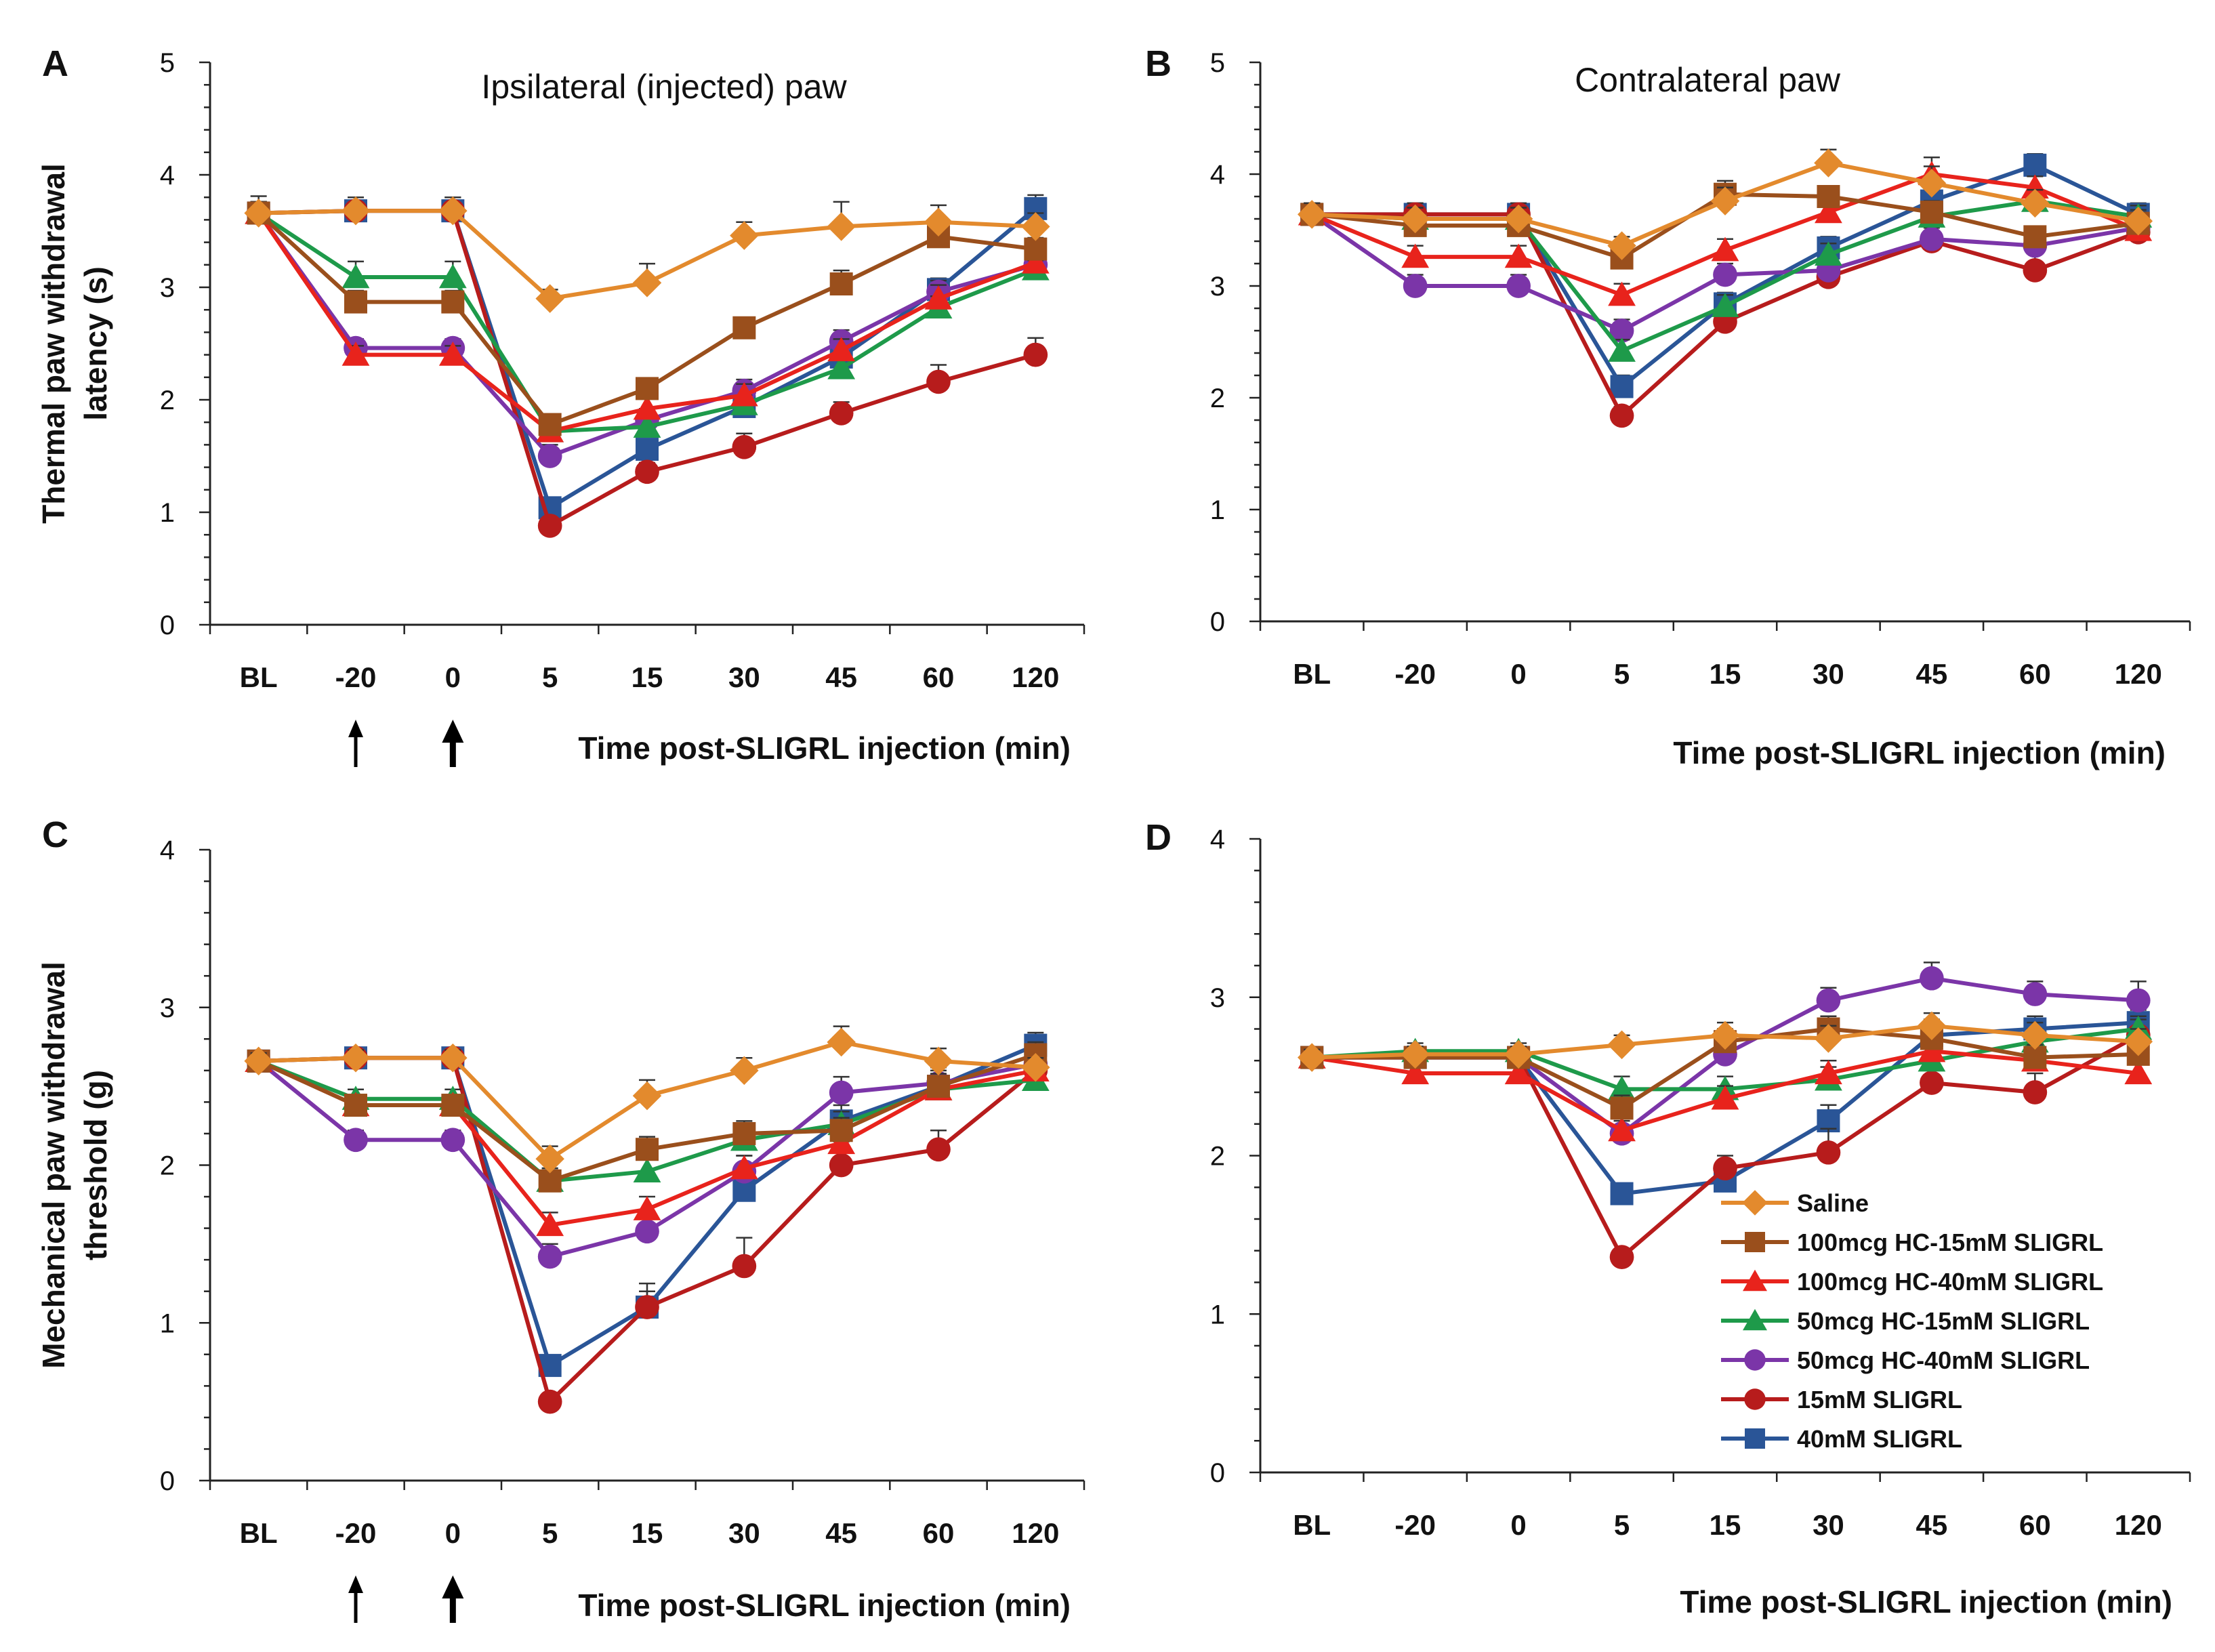 This screenshot has width=2215, height=1652. Describe the element at coordinates (53, 1165) in the screenshot. I see `y-axis-title: Mechanical paw withdrawal` at that location.